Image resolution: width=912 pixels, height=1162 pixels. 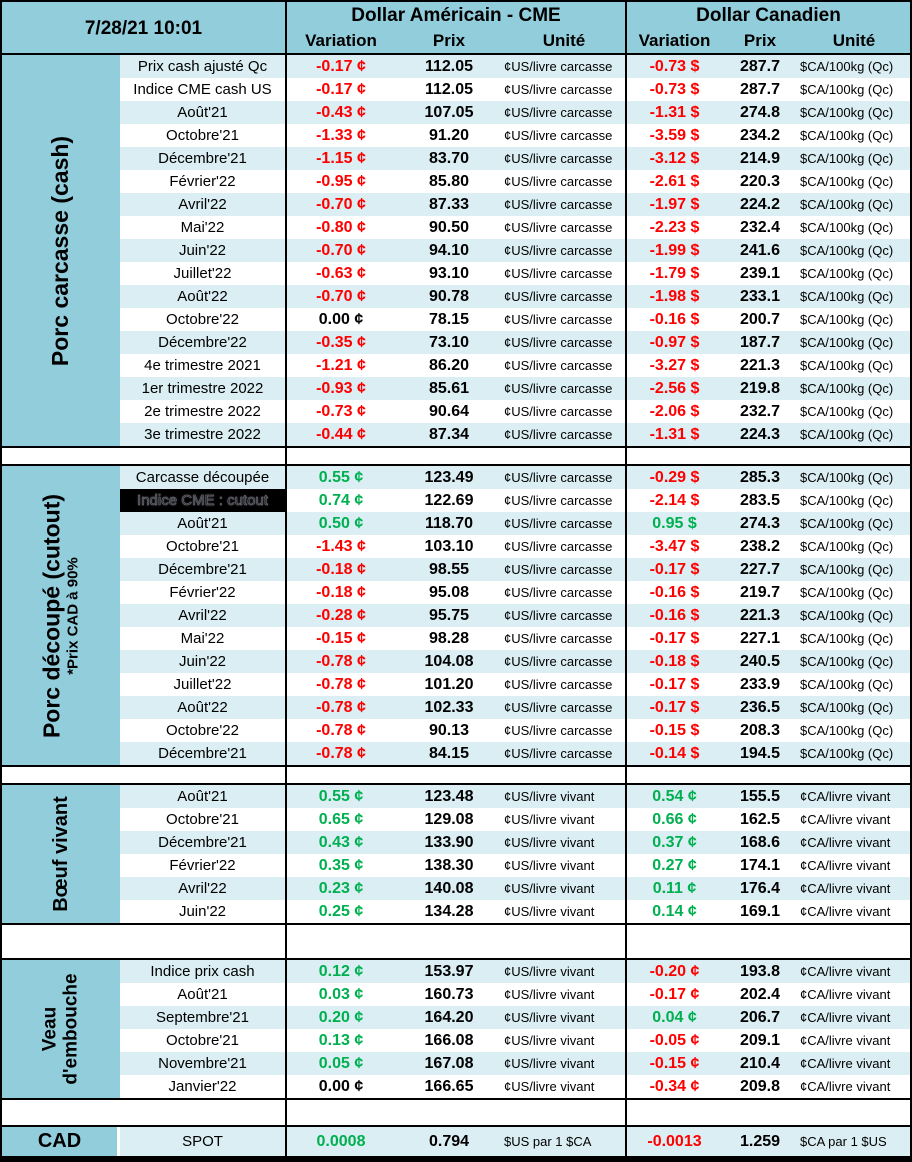 What do you see at coordinates (449, 888) in the screenshot?
I see `us-prix: 140.08` at bounding box center [449, 888].